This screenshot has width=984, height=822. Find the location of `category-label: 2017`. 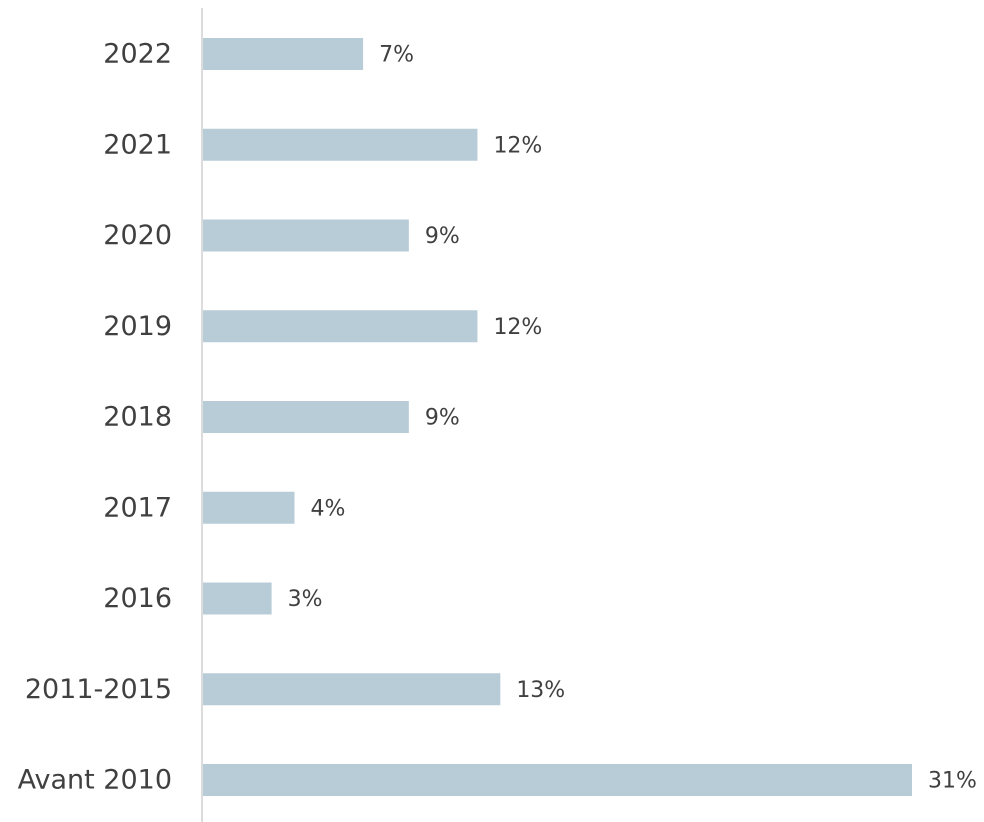

category-label: 2017 is located at coordinates (137, 507).